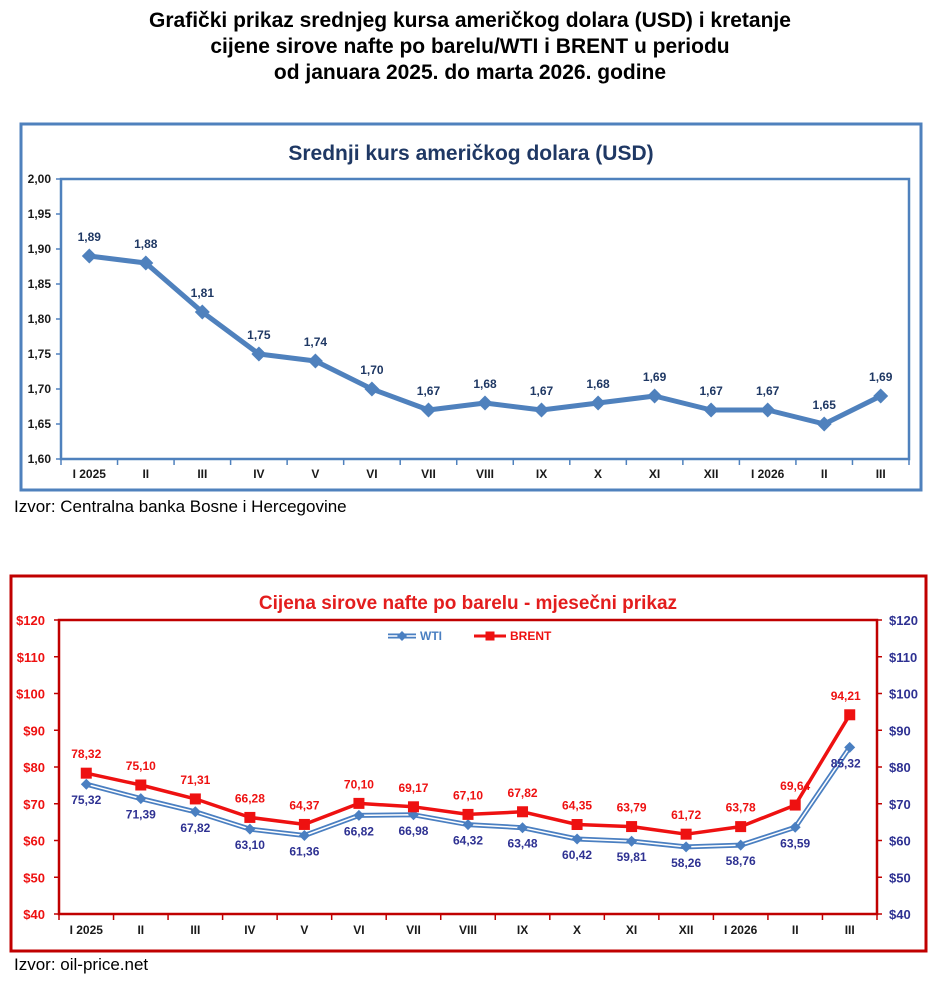  Describe the element at coordinates (900, 841) in the screenshot. I see `oil-y-right-tick-label: $60` at that location.